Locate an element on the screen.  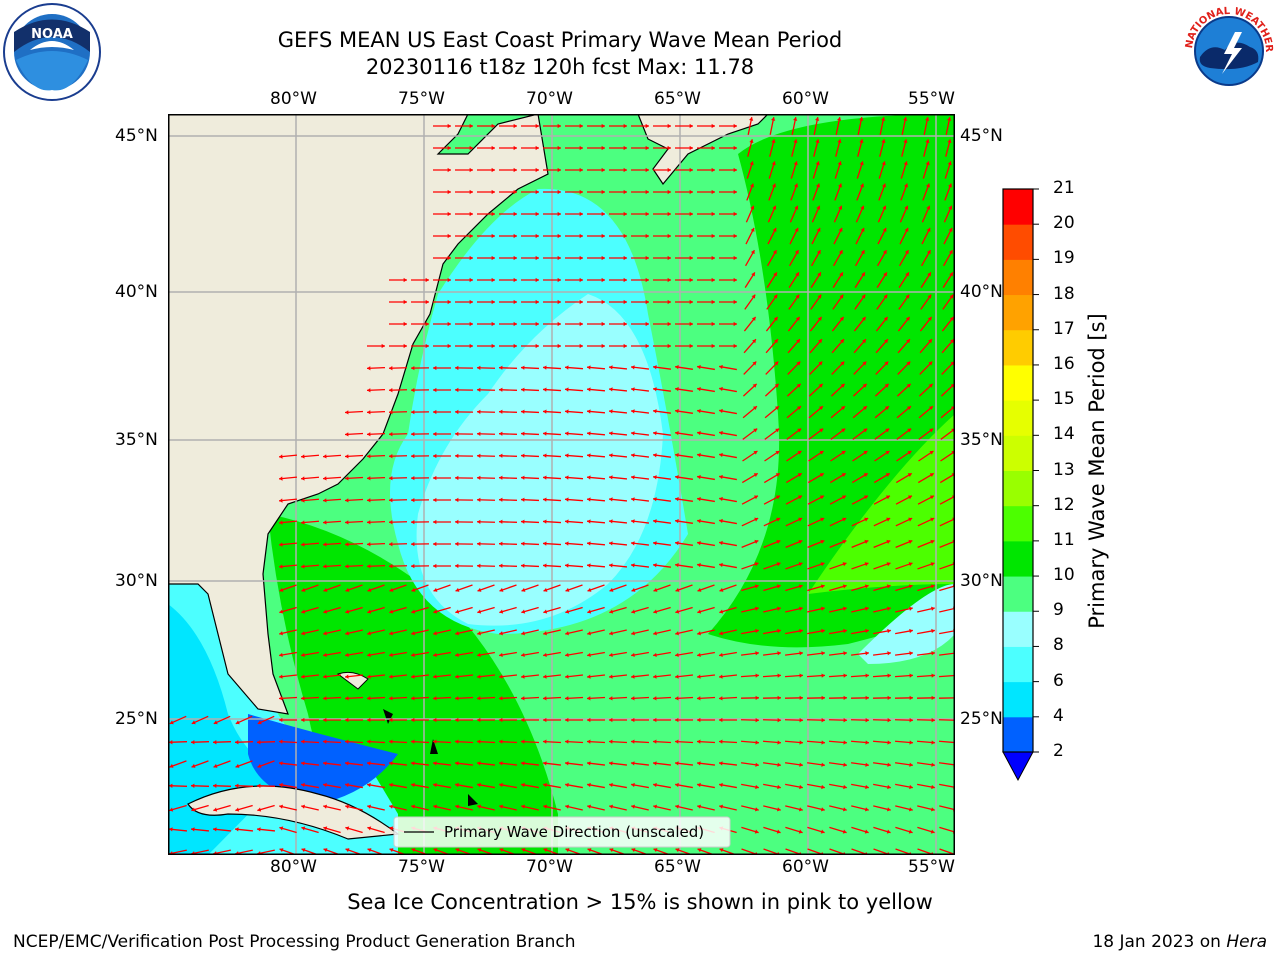
colorbar-tick-label: 10 is located at coordinates (1064, 575).